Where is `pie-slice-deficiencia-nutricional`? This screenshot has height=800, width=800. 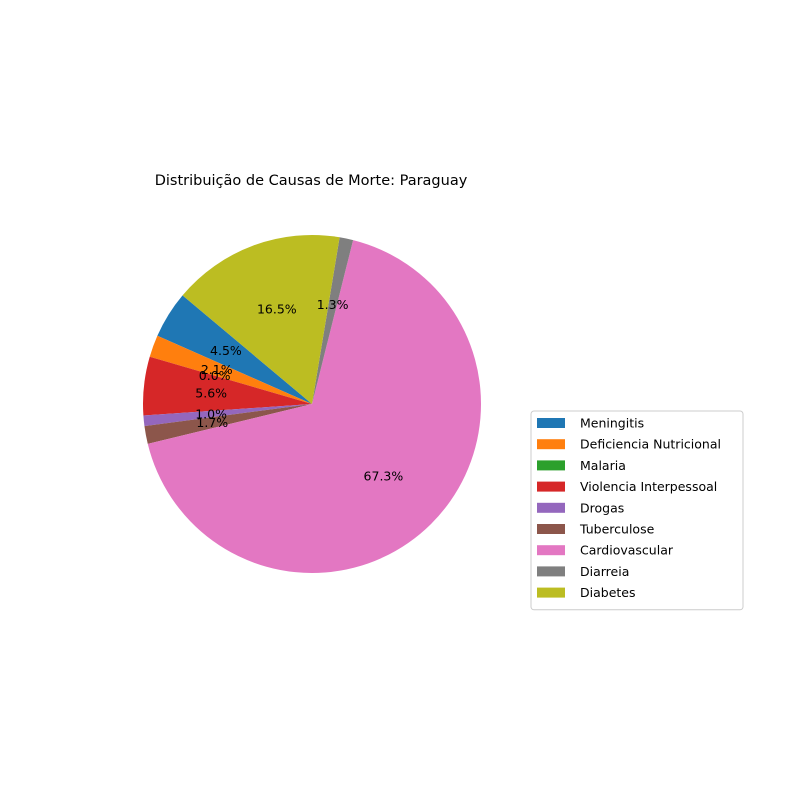 pie-slice-deficiencia-nutricional is located at coordinates (230, 369).